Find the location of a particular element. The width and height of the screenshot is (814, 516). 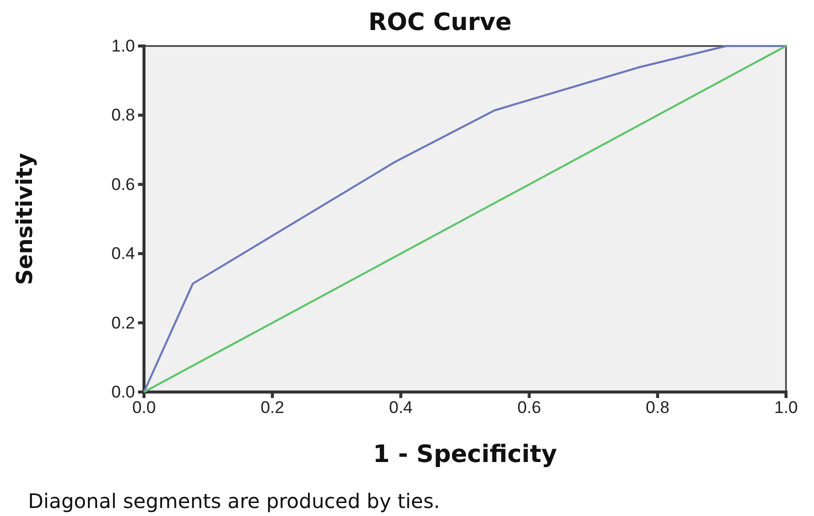

x-tick-label: 0.8 is located at coordinates (658, 408).